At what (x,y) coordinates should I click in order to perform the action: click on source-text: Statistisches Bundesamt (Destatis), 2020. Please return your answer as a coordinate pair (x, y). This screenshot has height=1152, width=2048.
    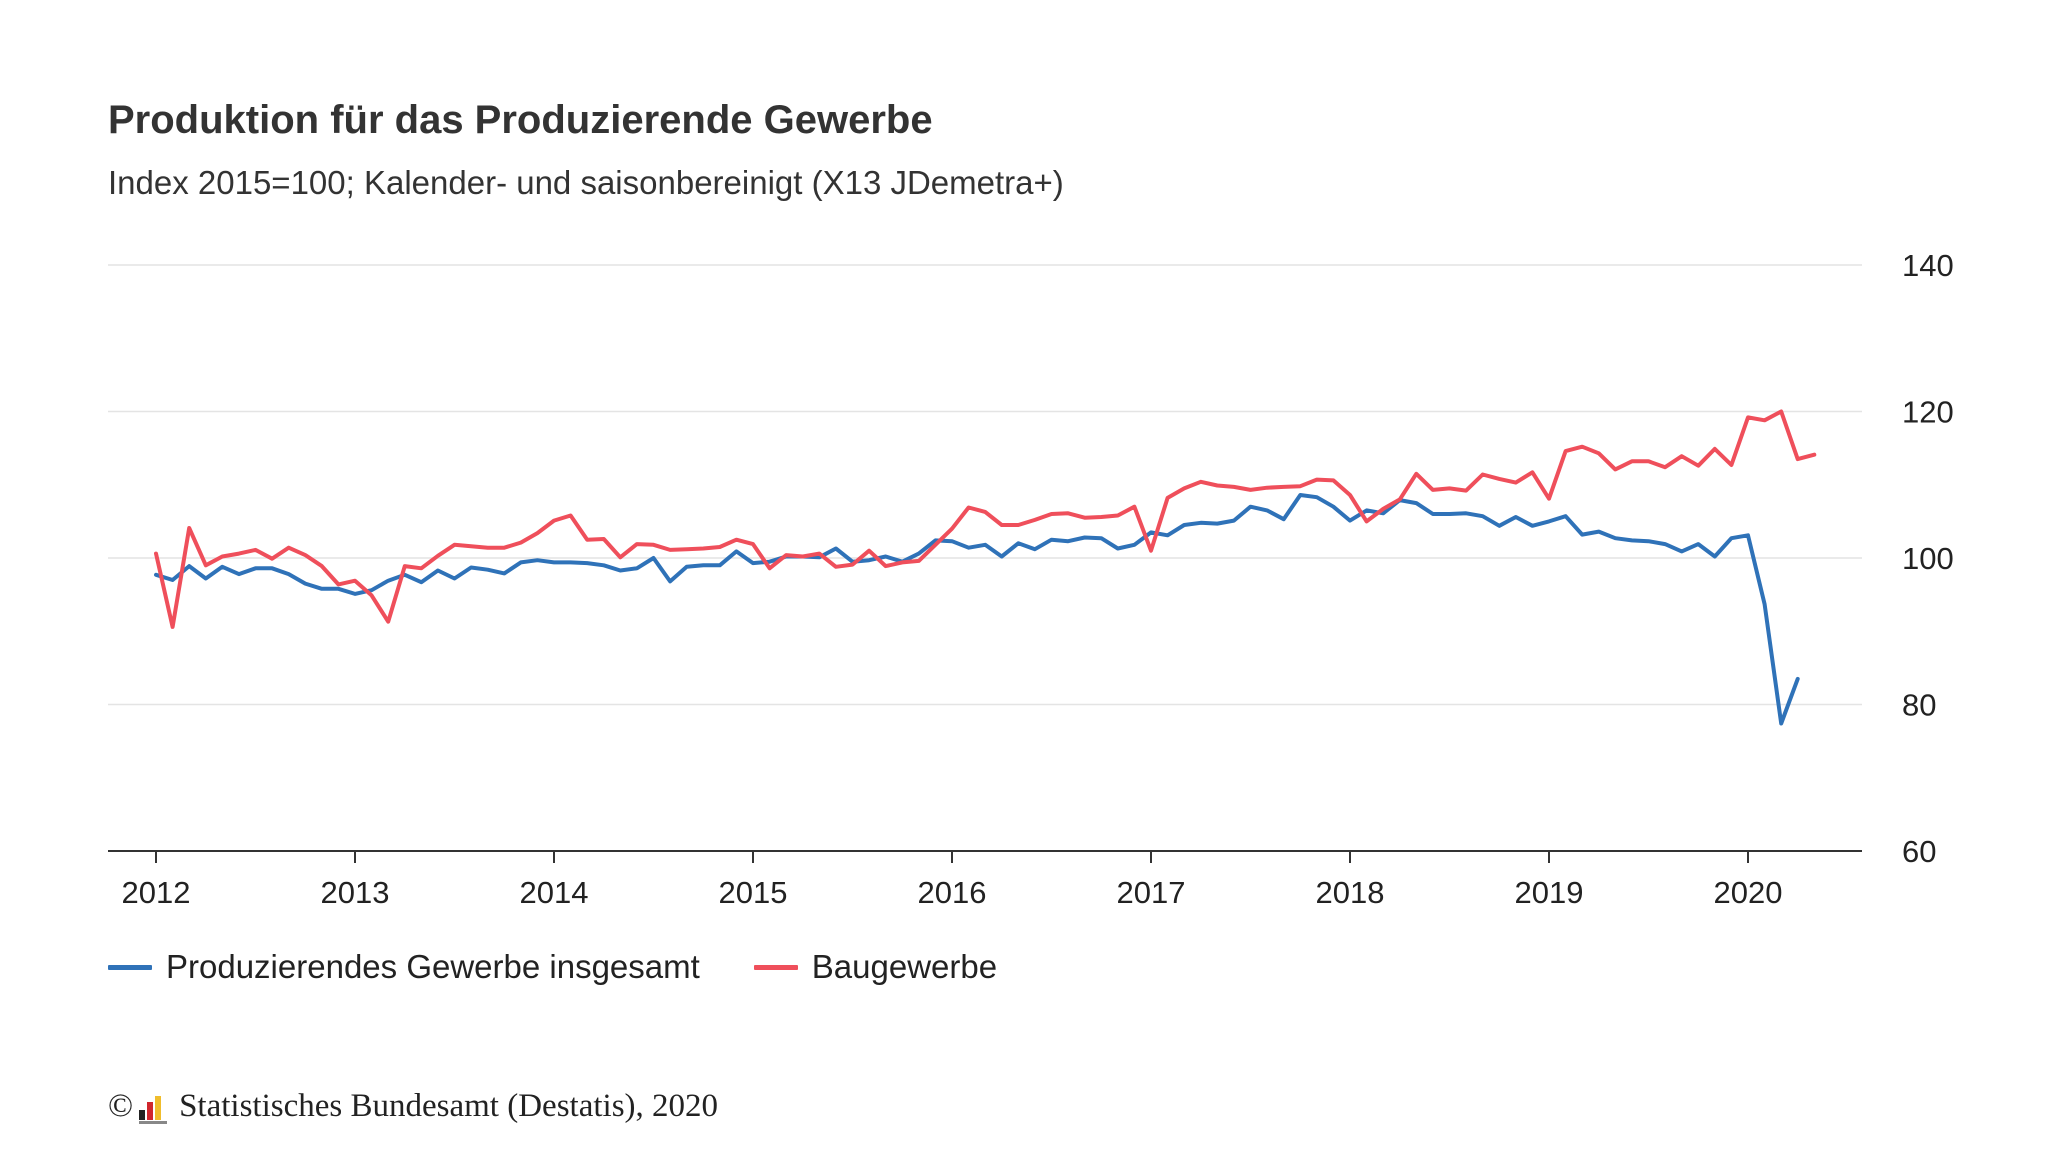
    Looking at the image, I should click on (449, 1106).